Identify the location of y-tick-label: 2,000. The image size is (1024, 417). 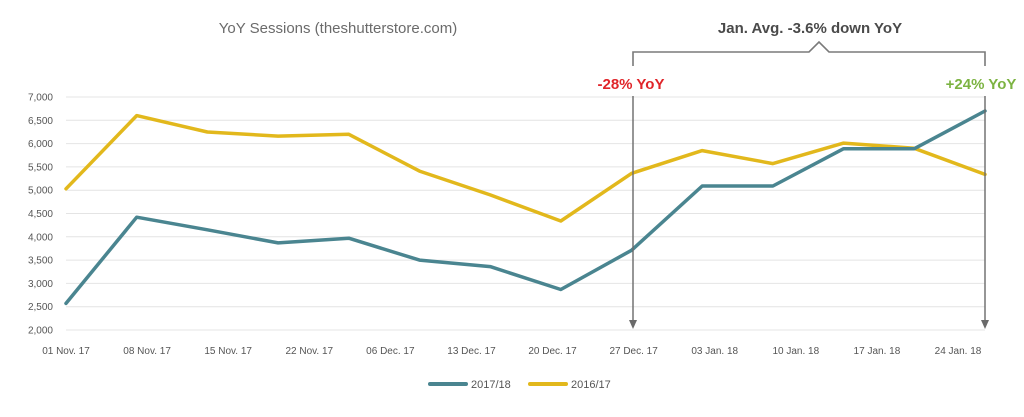
(40, 331).